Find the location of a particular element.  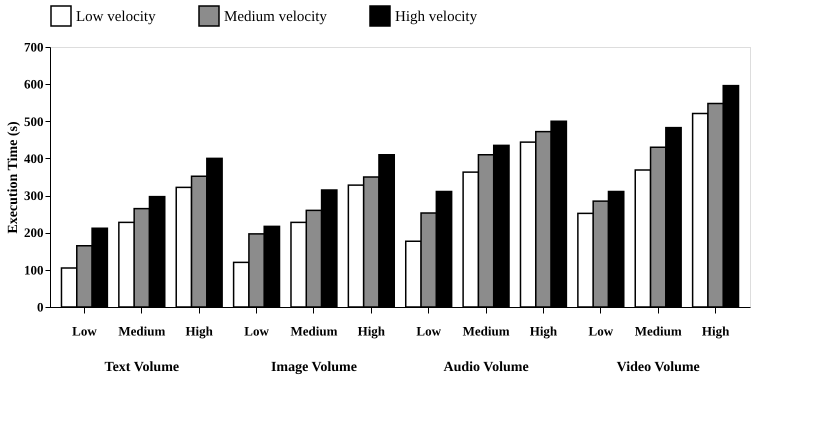

y-tick-label: 700 is located at coordinates (34, 47).